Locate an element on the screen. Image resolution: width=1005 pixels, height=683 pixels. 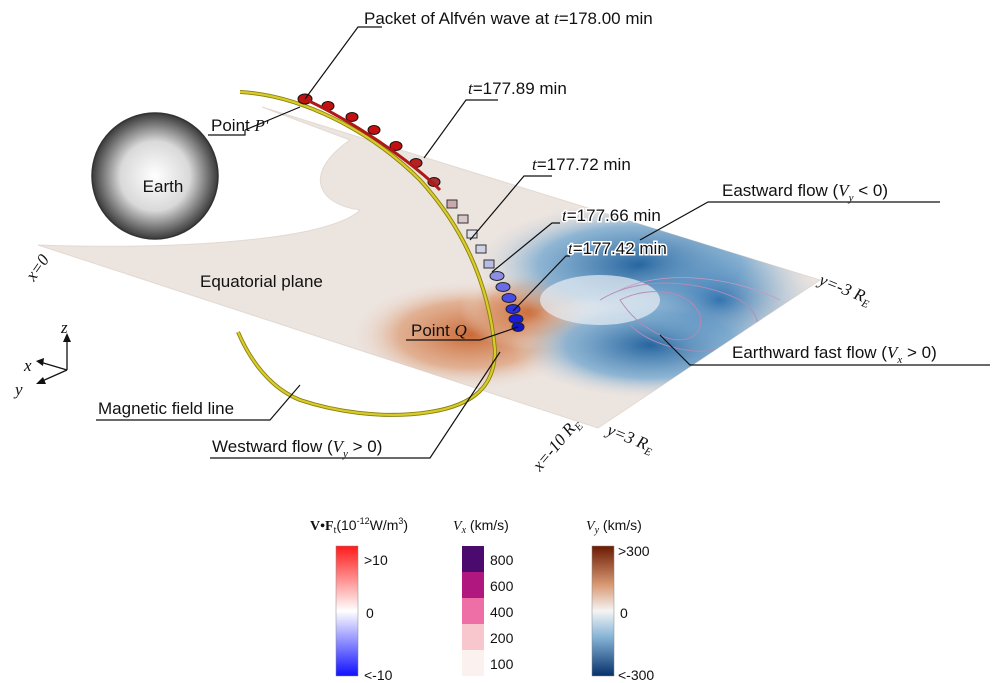
colorbar-vf-tick-max: >10 is located at coordinates (376, 560).